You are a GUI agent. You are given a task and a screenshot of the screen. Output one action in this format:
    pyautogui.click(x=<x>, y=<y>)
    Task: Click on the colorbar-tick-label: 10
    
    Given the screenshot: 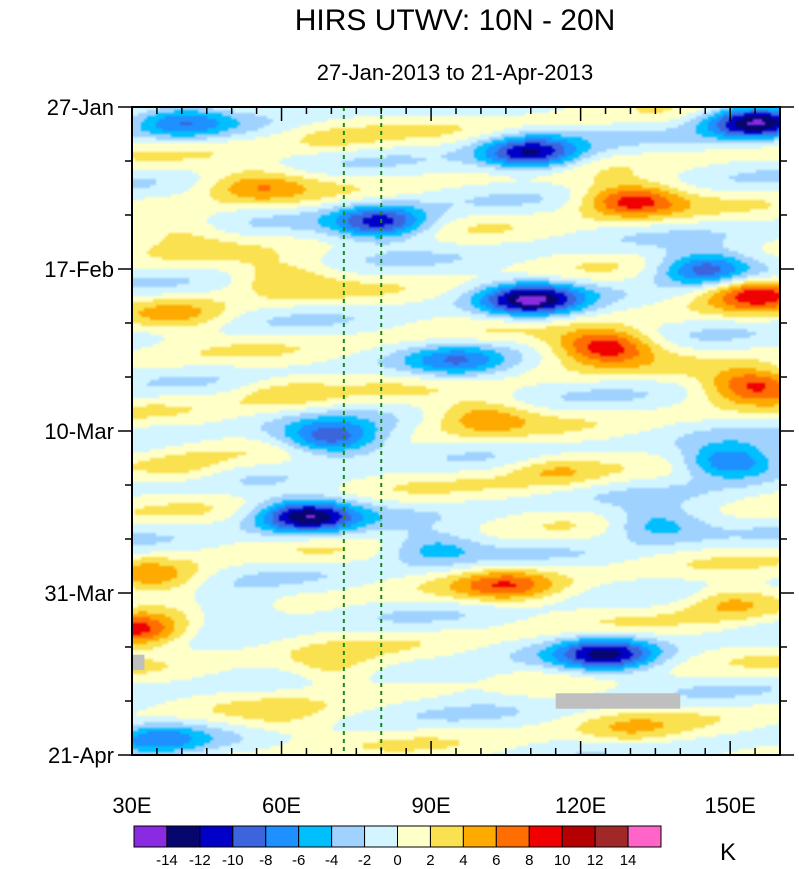 What is the action you would take?
    pyautogui.click(x=562, y=860)
    